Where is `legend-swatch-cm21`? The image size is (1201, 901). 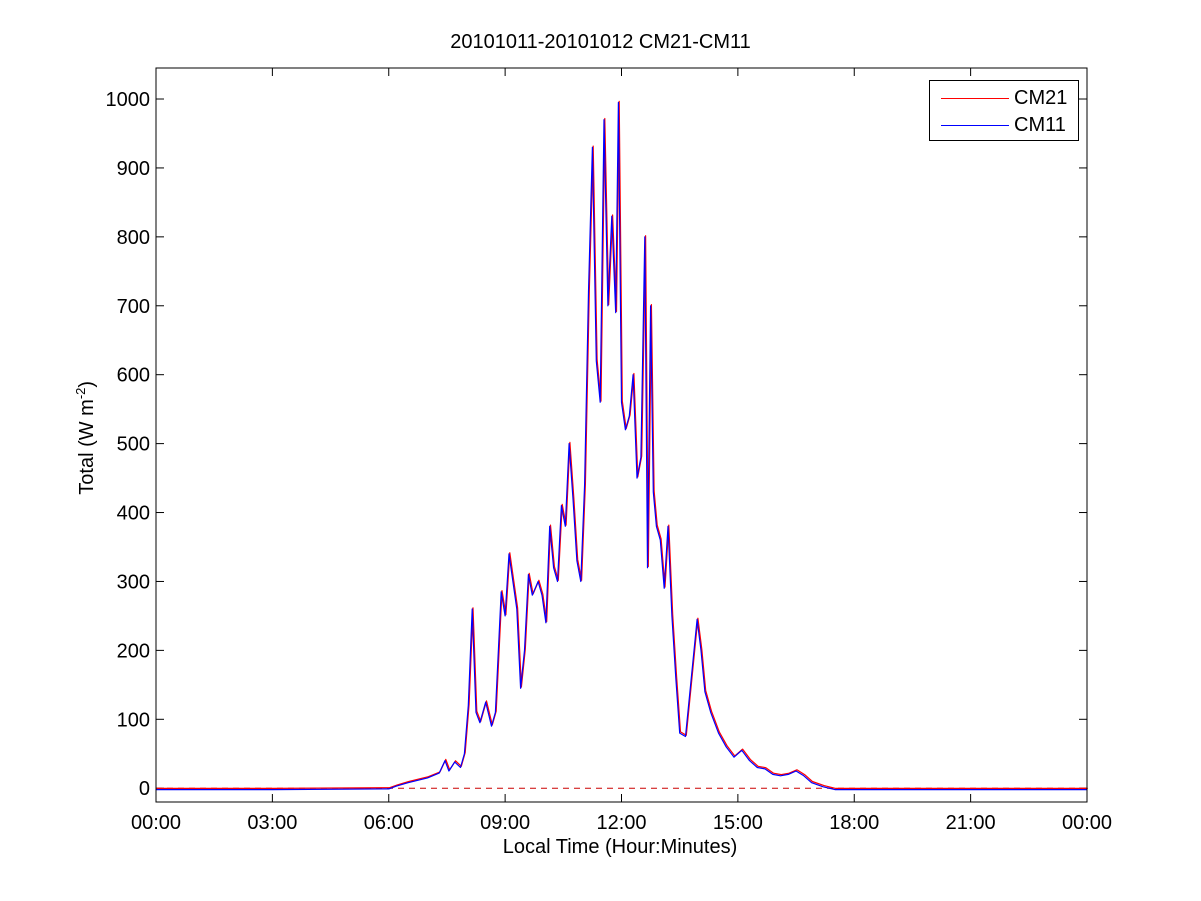 legend-swatch-cm21 is located at coordinates (975, 98).